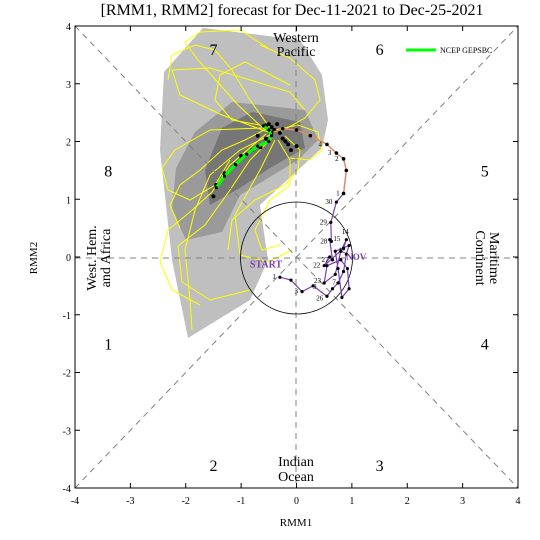 The height and width of the screenshot is (540, 540). What do you see at coordinates (68, 85) in the screenshot?
I see `y-tick-label: 3` at bounding box center [68, 85].